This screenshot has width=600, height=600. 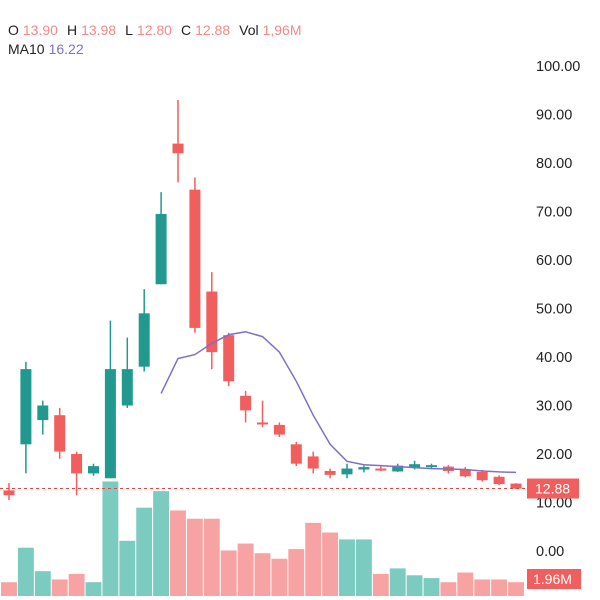 I want to click on volume-label: 1.96M, so click(x=552, y=579).